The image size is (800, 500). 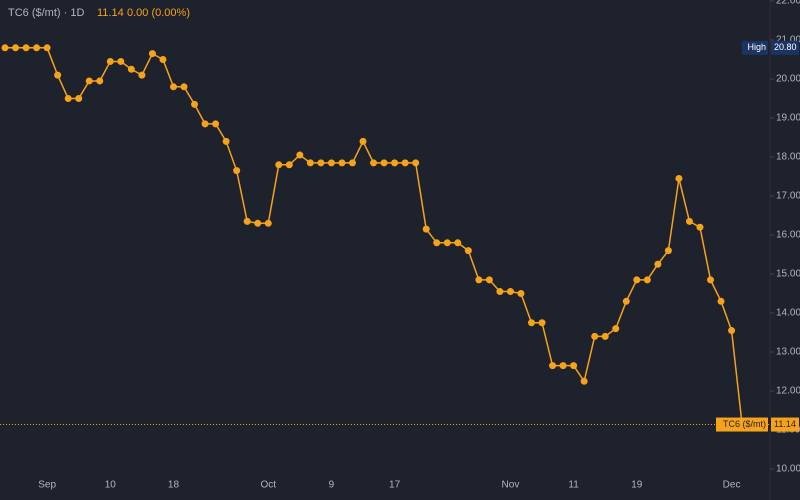 I want to click on y-tick-label: 13.00, so click(x=788, y=352).